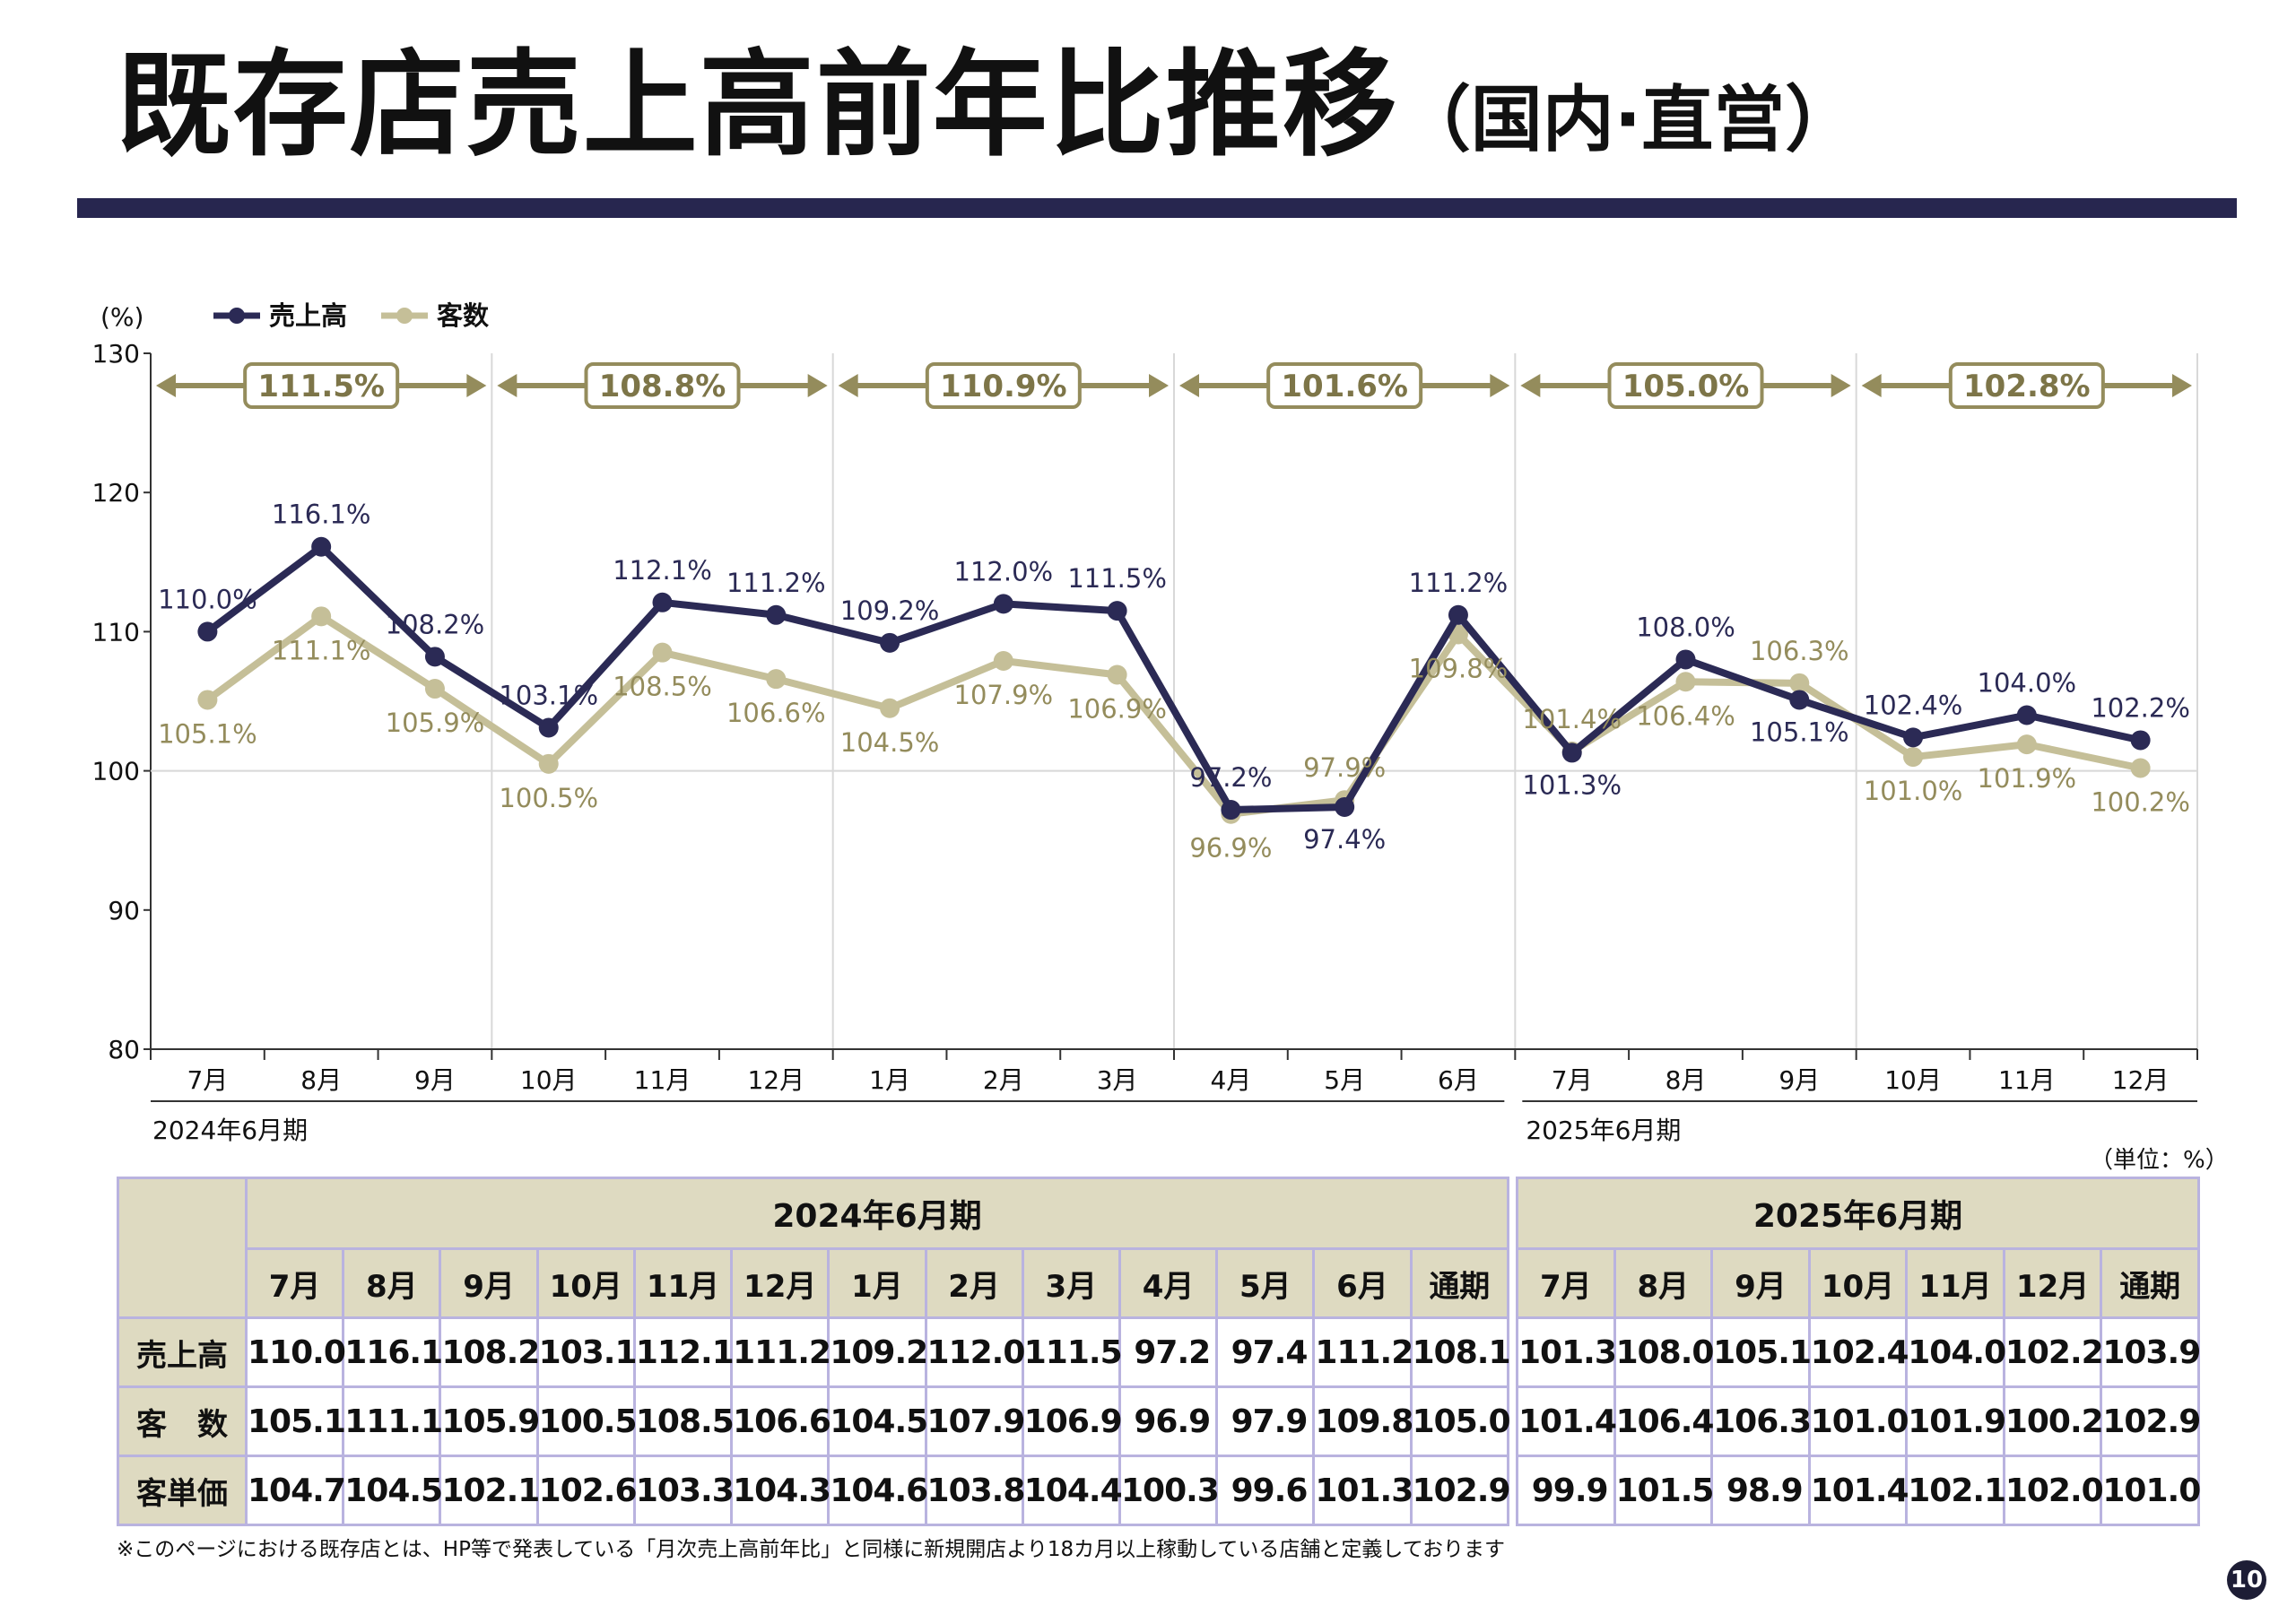  Describe the element at coordinates (1362, 1283) in the screenshot. I see `table-column-header: 6月` at that location.